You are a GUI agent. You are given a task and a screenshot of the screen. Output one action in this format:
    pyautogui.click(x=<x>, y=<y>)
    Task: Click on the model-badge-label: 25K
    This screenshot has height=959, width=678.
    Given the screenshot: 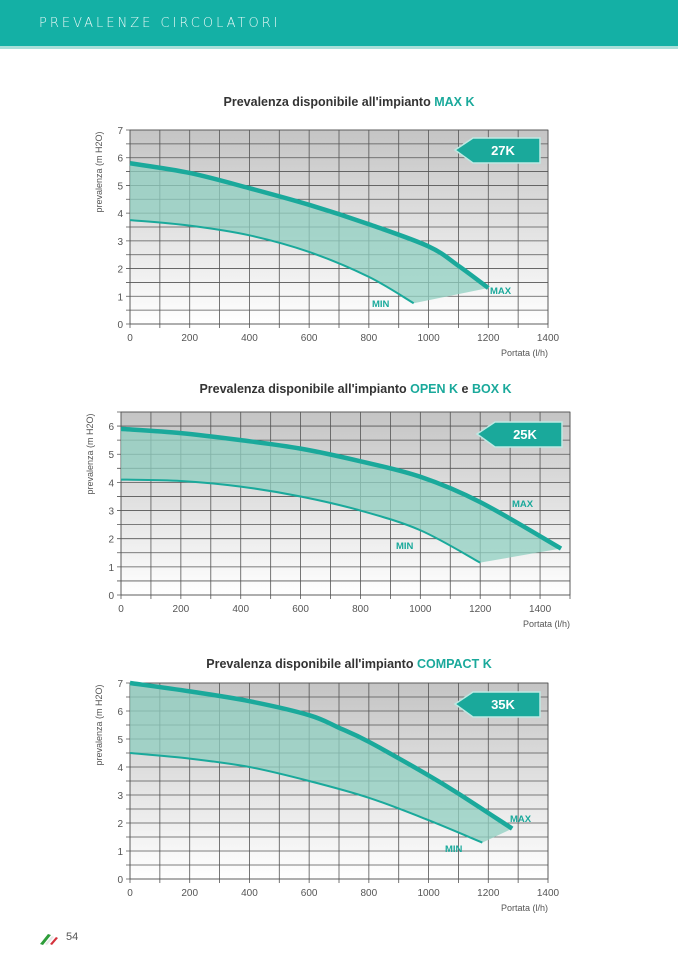 What is the action you would take?
    pyautogui.click(x=525, y=434)
    